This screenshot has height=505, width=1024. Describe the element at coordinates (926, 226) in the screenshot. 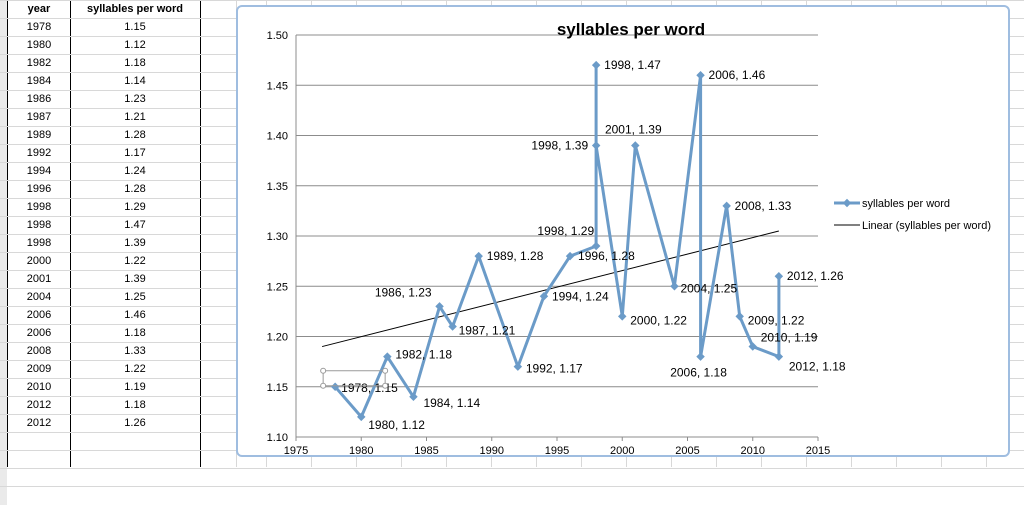

I see `legend-trend-label: Linear (syllables per word)` at that location.